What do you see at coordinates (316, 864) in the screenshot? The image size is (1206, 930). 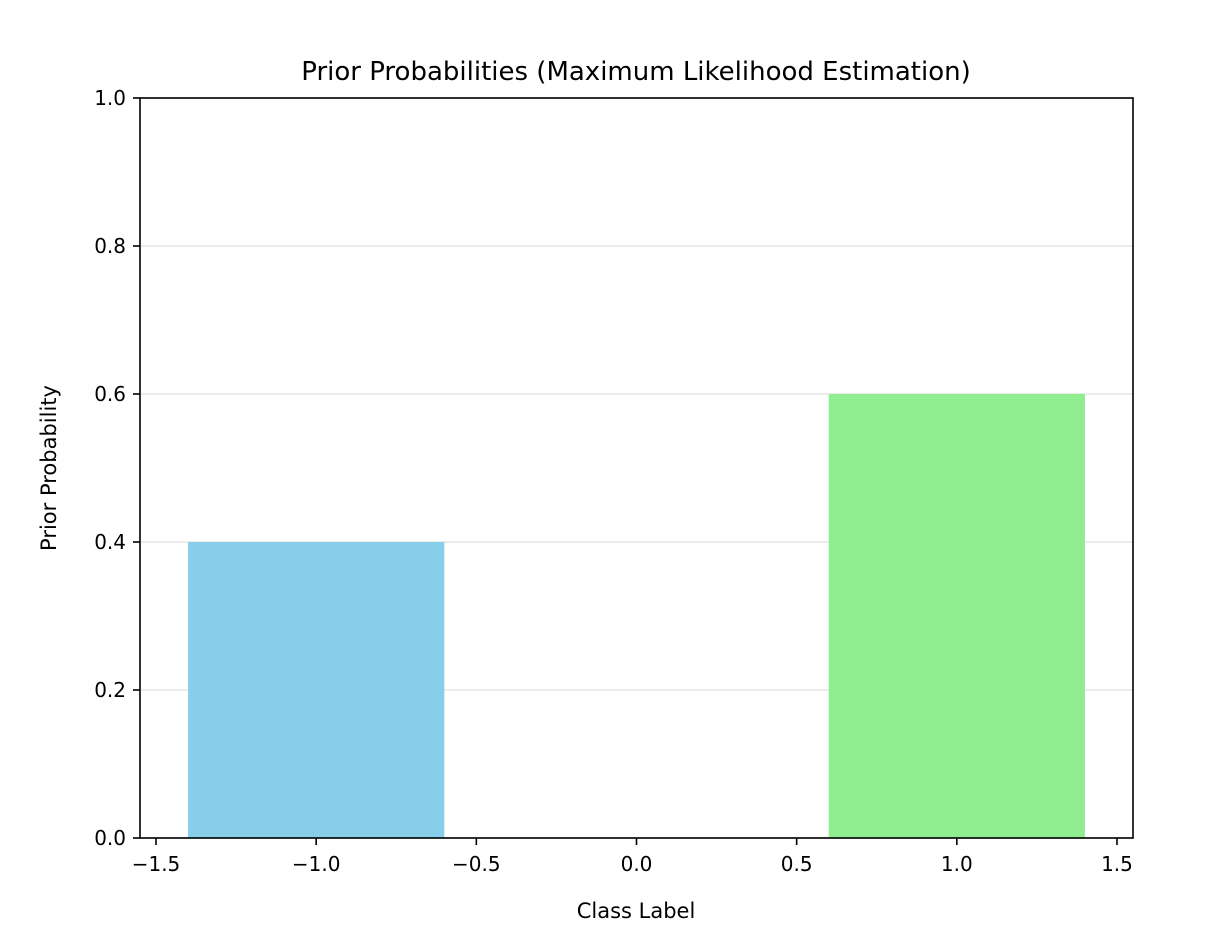 I see `x-tick-label-1: −1.0` at bounding box center [316, 864].